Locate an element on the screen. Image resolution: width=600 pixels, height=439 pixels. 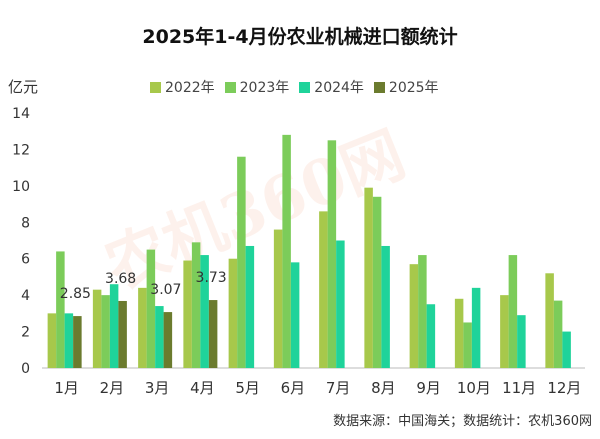
legend-label-2024: 2024年 is located at coordinates (339, 88).